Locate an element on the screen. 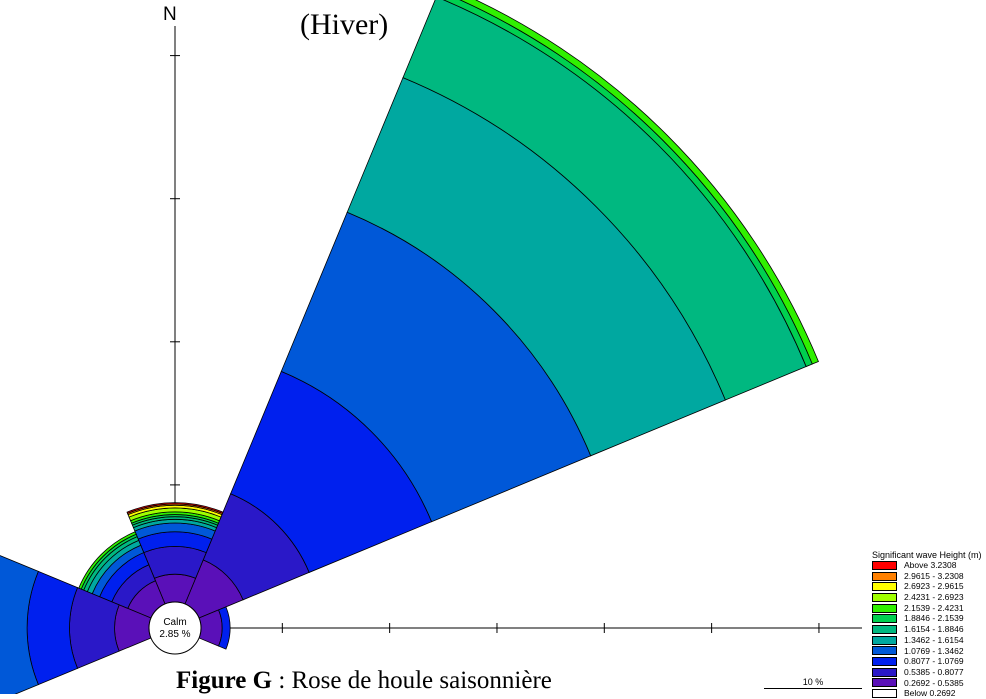  legend-item: 1.6154 - 1.8846 is located at coordinates (928, 629).